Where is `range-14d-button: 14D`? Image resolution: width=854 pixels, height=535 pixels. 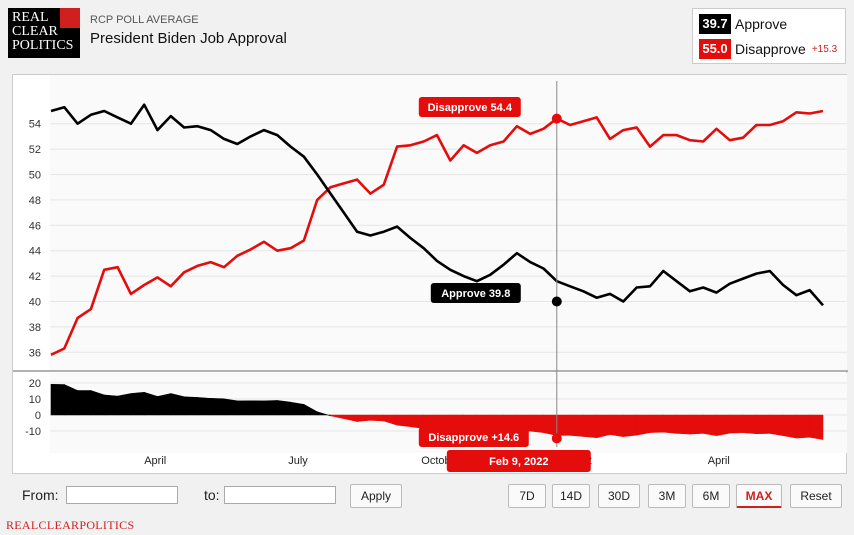 range-14d-button: 14D is located at coordinates (571, 496).